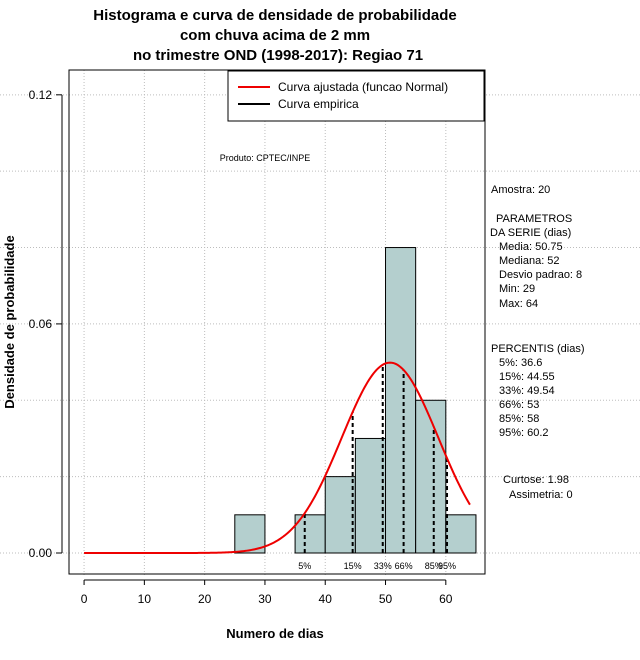 This screenshot has width=640, height=660. Describe the element at coordinates (9, 321) in the screenshot. I see `y-axis-title: Densidade de probabilidade` at that location.